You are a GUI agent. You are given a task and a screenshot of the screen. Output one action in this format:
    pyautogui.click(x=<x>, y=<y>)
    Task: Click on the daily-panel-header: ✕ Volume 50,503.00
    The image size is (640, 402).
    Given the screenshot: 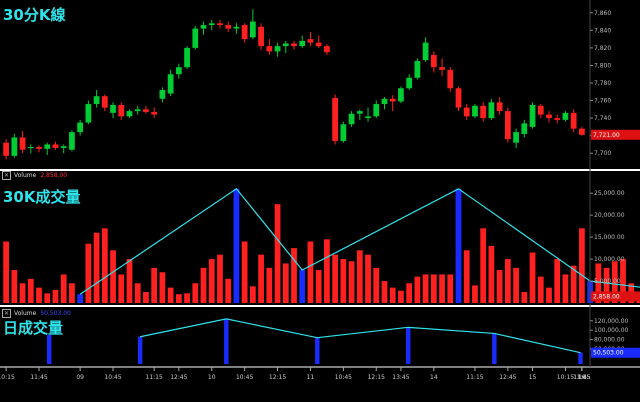 What is the action you would take?
    pyautogui.click(x=35, y=314)
    